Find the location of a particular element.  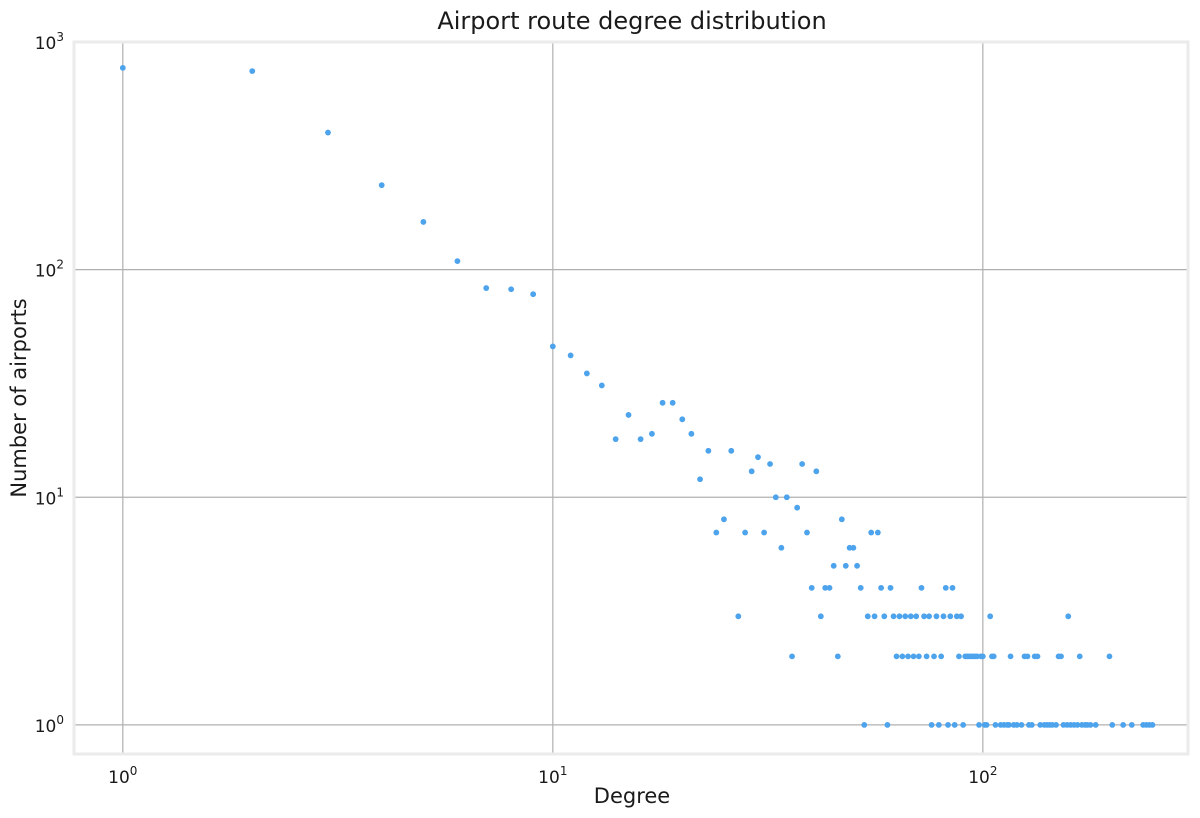

x-tick-label: 10² is located at coordinates (982, 776).